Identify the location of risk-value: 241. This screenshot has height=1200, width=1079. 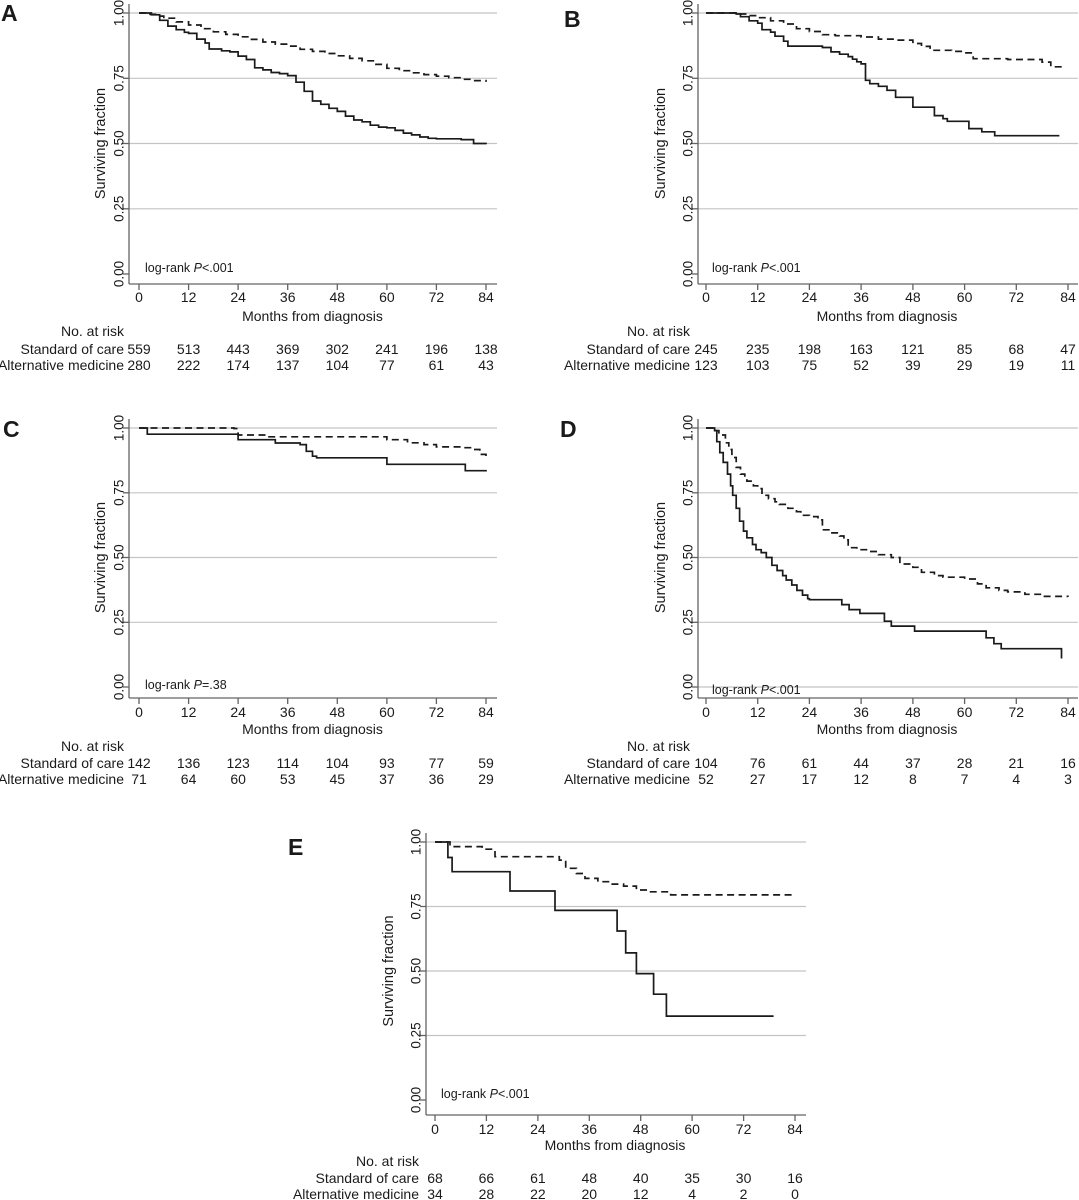
(387, 349).